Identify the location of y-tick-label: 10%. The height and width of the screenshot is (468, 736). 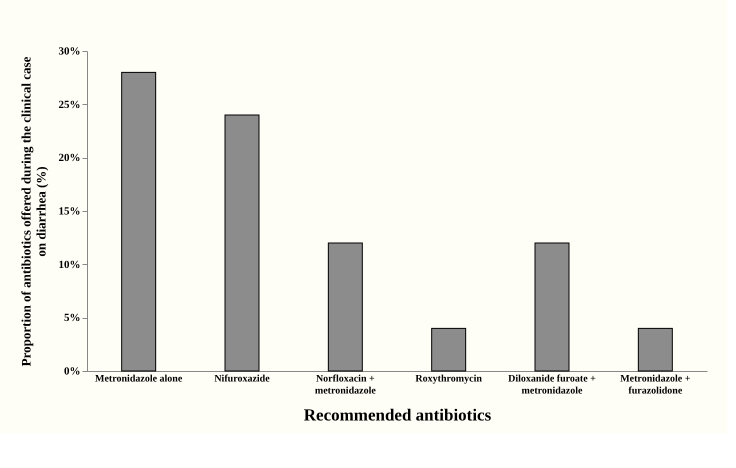
(69, 264).